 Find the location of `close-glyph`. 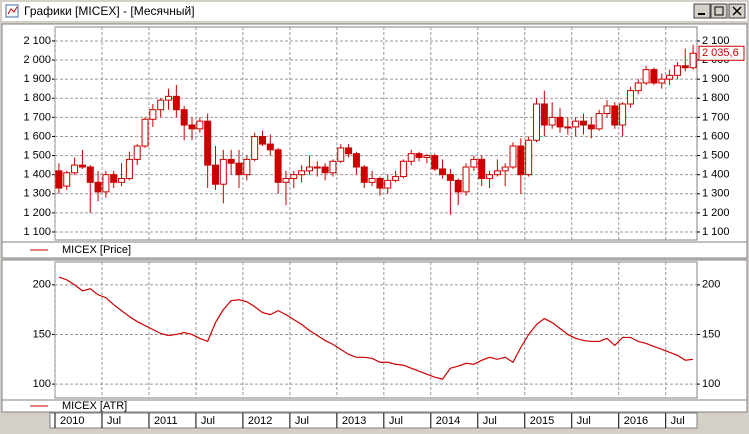

close-glyph is located at coordinates (737, 11).